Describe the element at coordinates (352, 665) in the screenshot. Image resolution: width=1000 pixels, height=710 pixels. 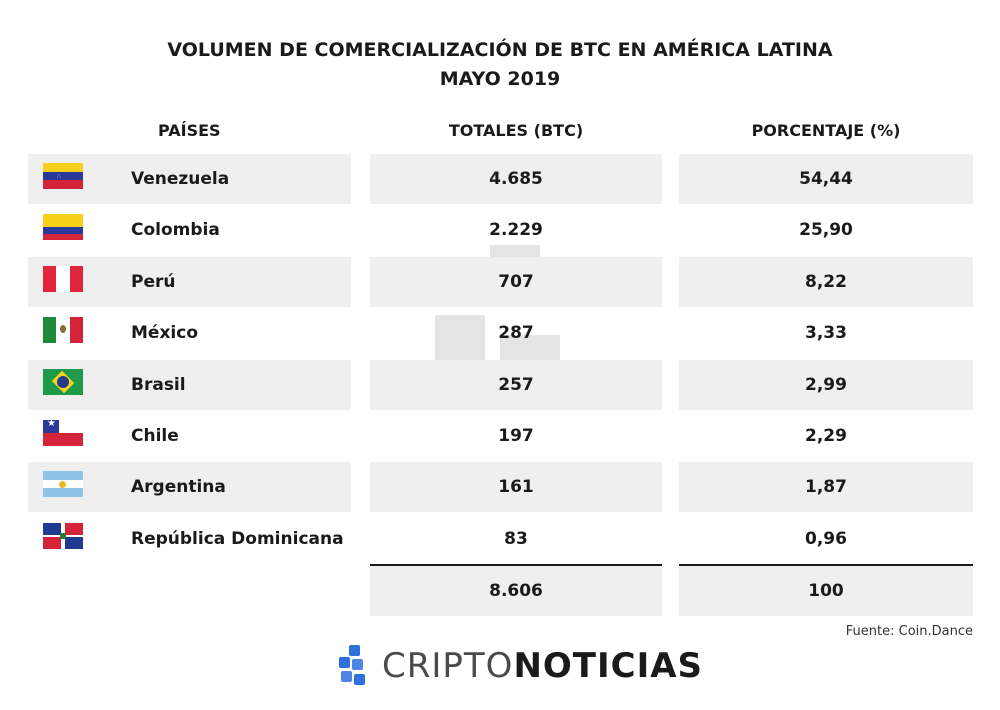
I see `logo-cubes-icon` at that location.